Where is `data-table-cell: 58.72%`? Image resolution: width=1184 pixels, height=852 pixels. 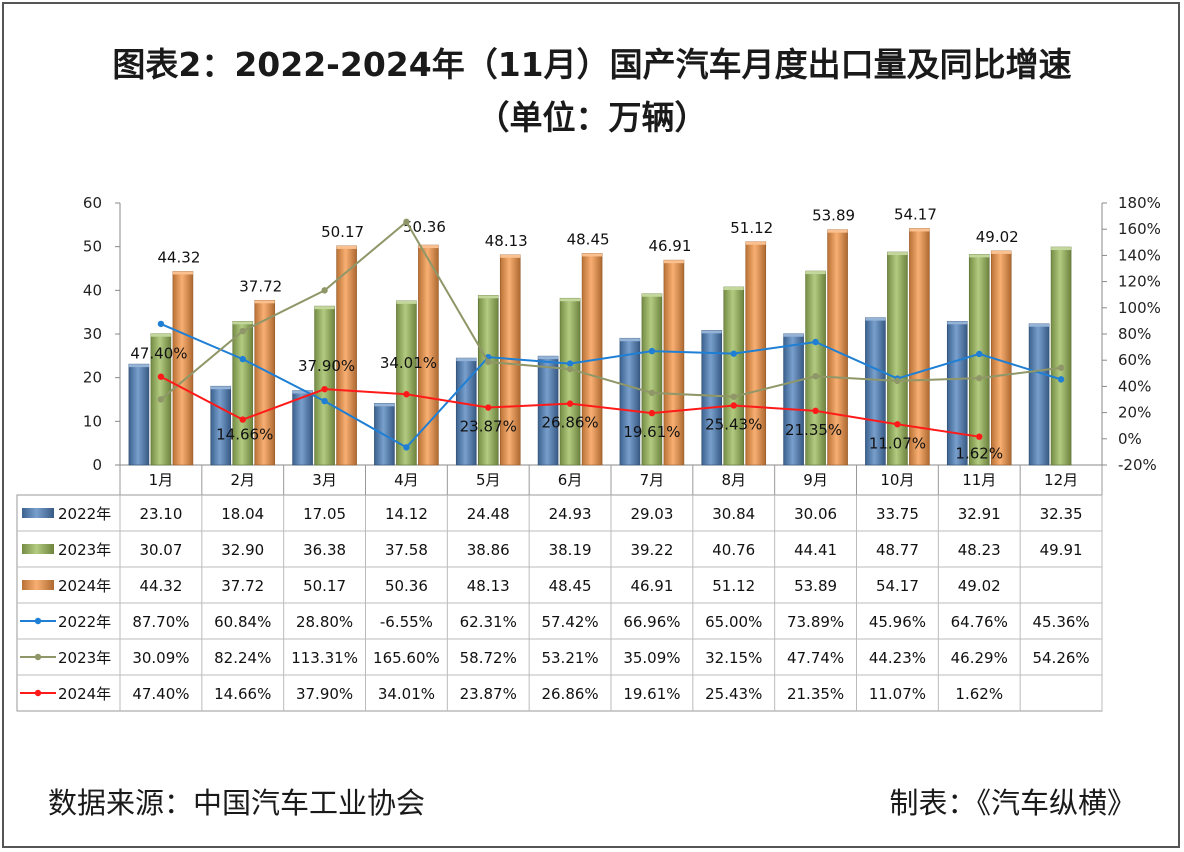 data-table-cell: 58.72% is located at coordinates (488, 658).